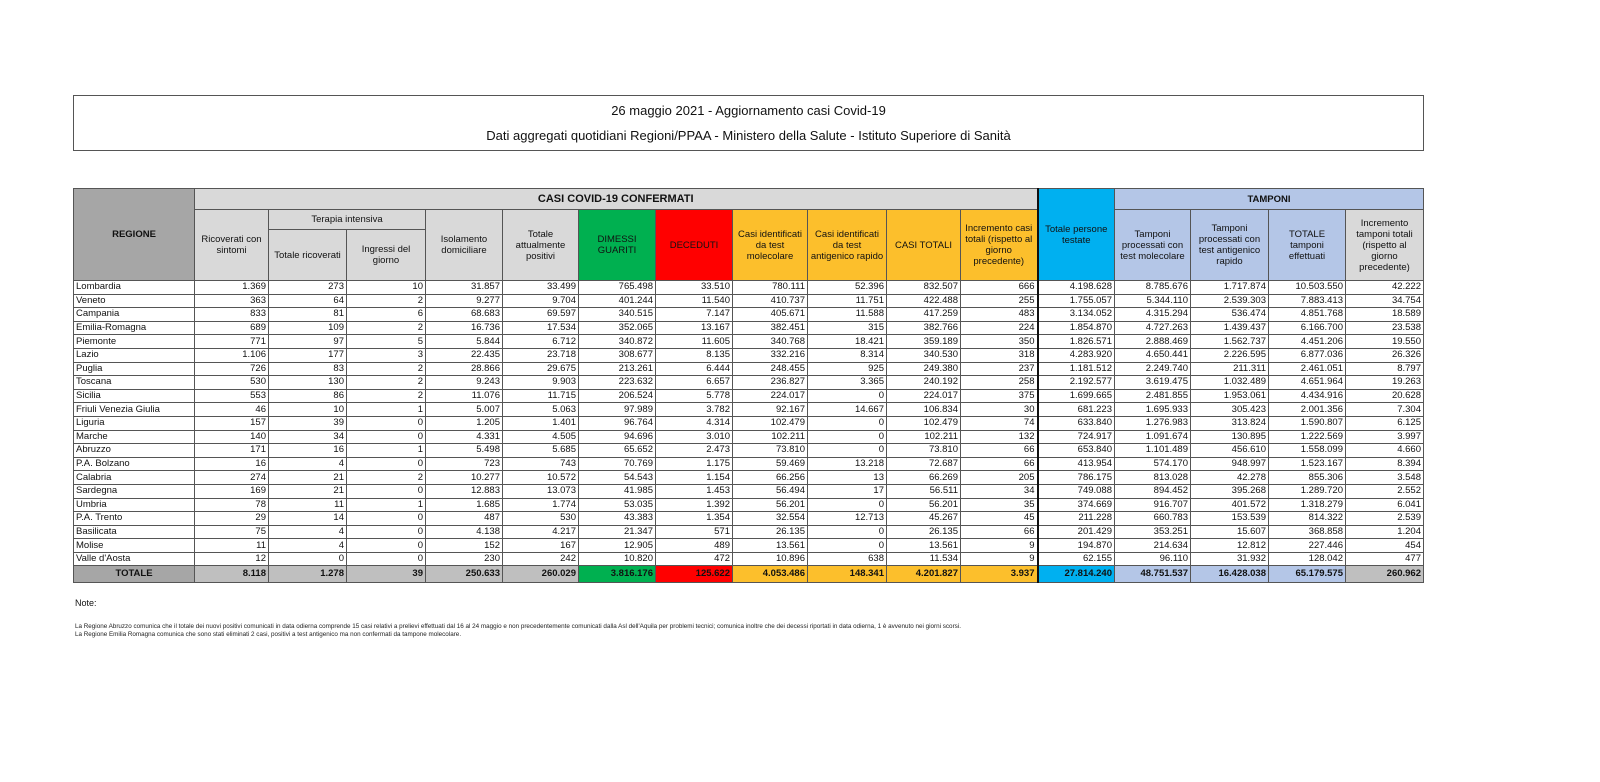 Image resolution: width=1600 pixels, height=782 pixels. I want to click on value-cell: 5.844, so click(464, 341).